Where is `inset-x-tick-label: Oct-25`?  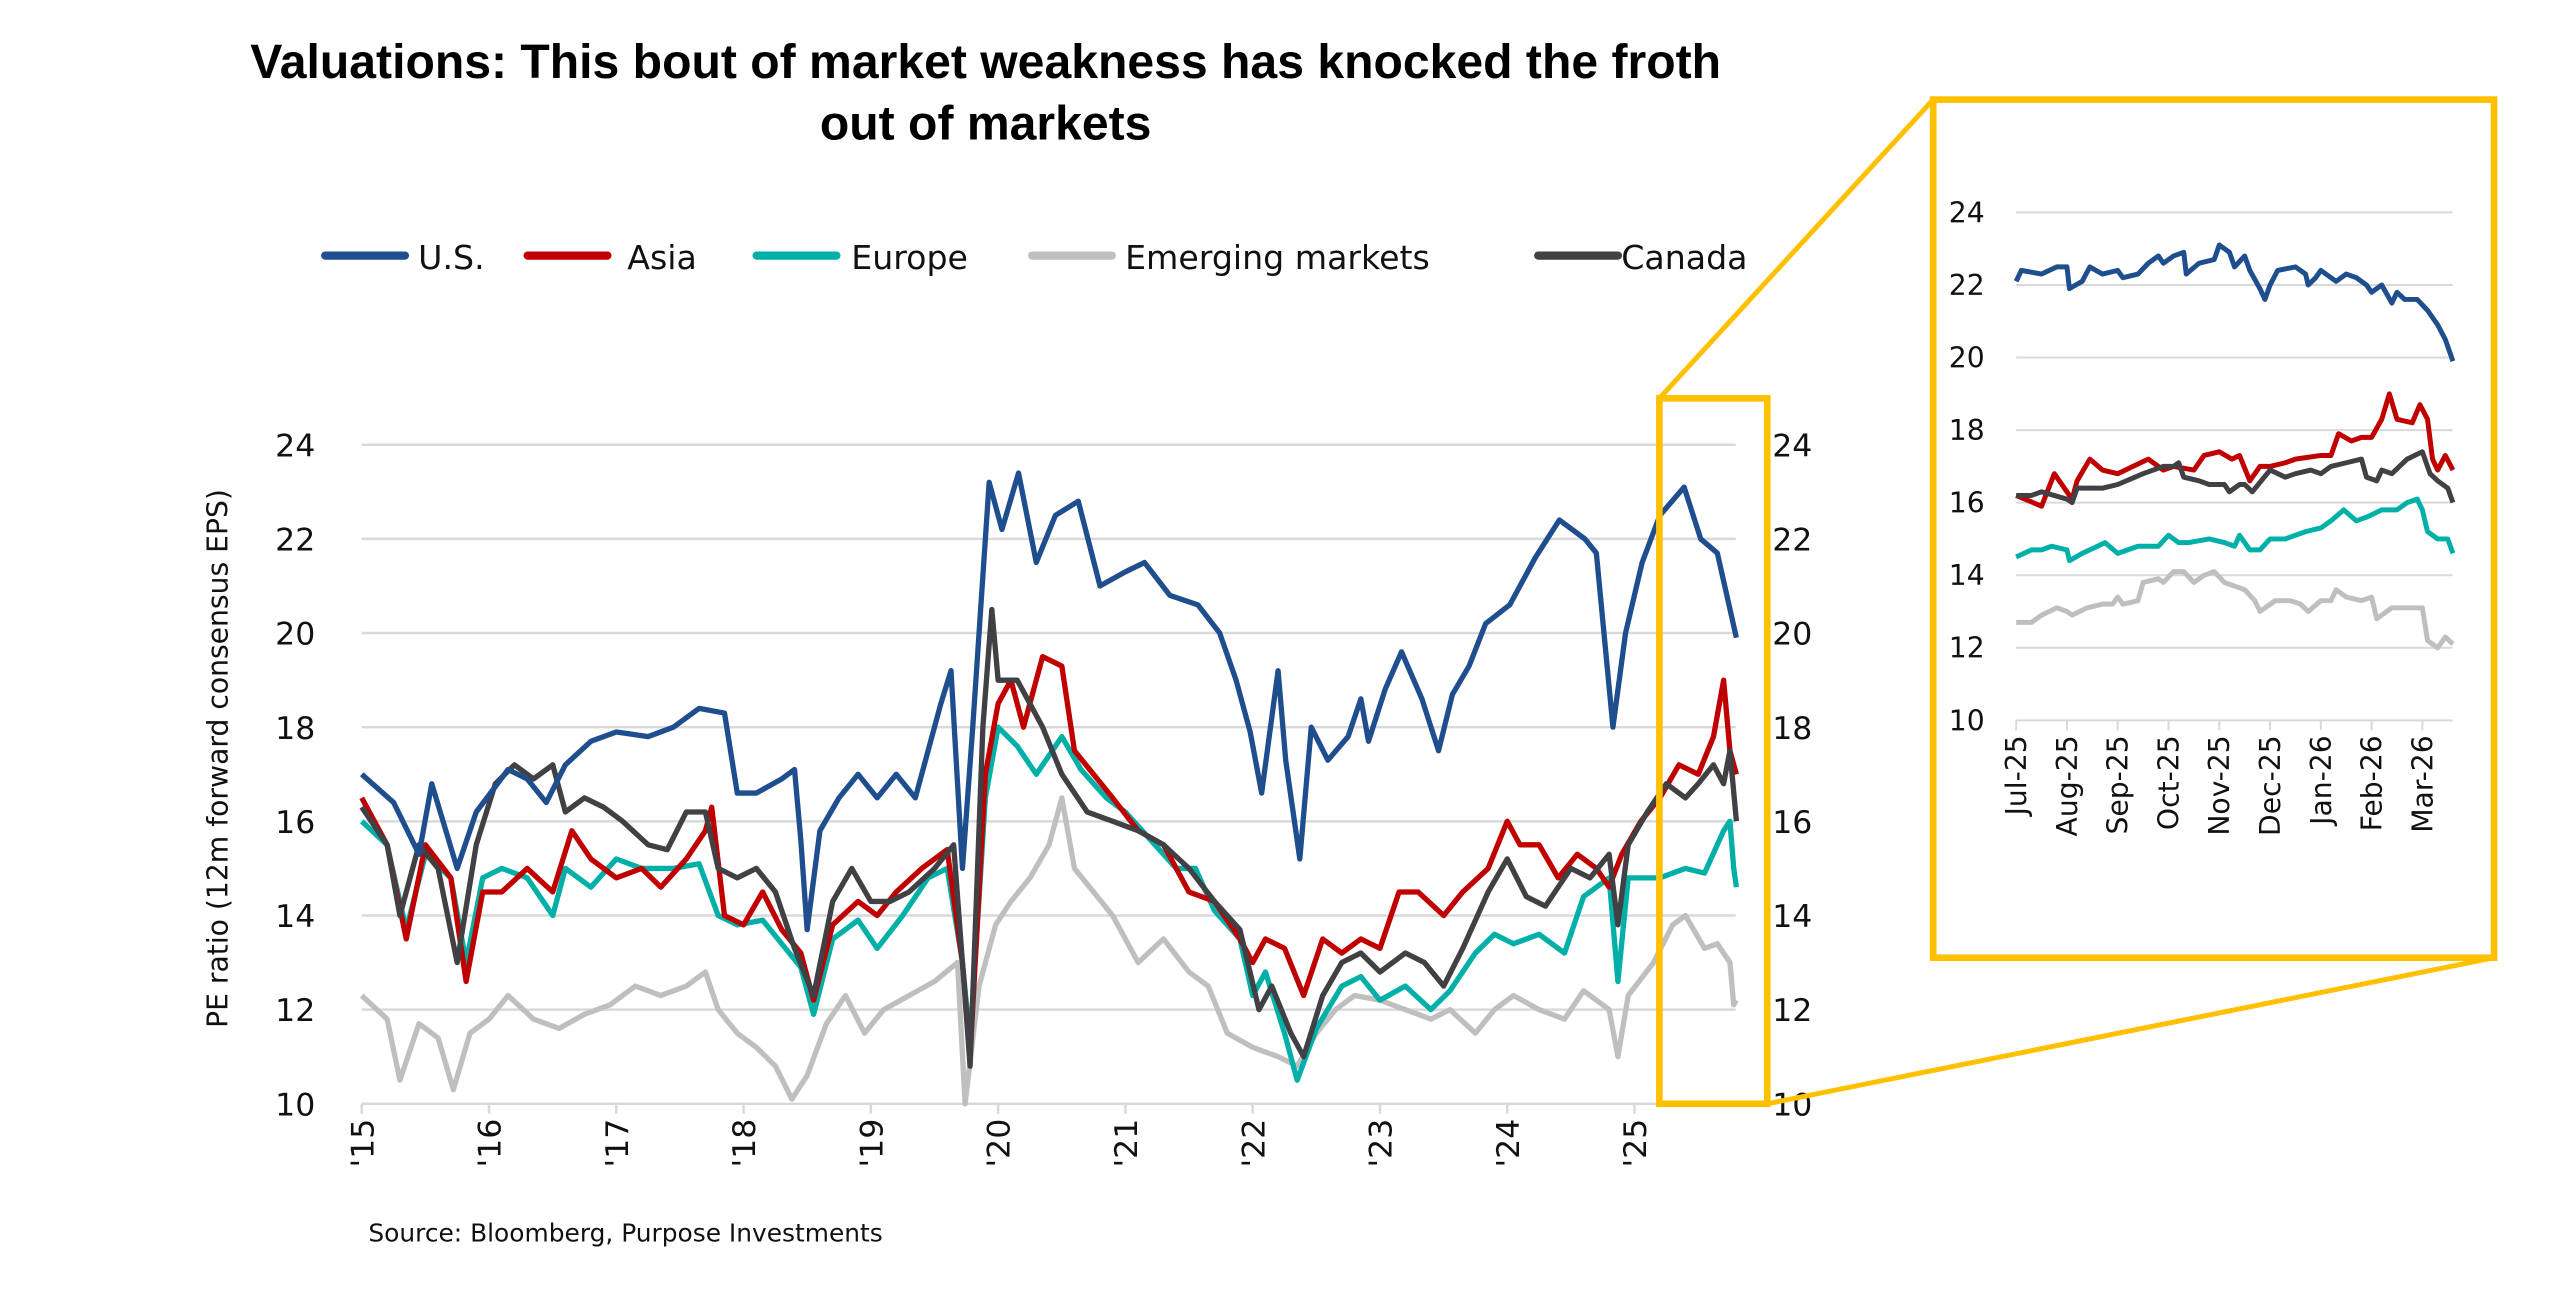 inset-x-tick-label: Oct-25 is located at coordinates (2168, 782).